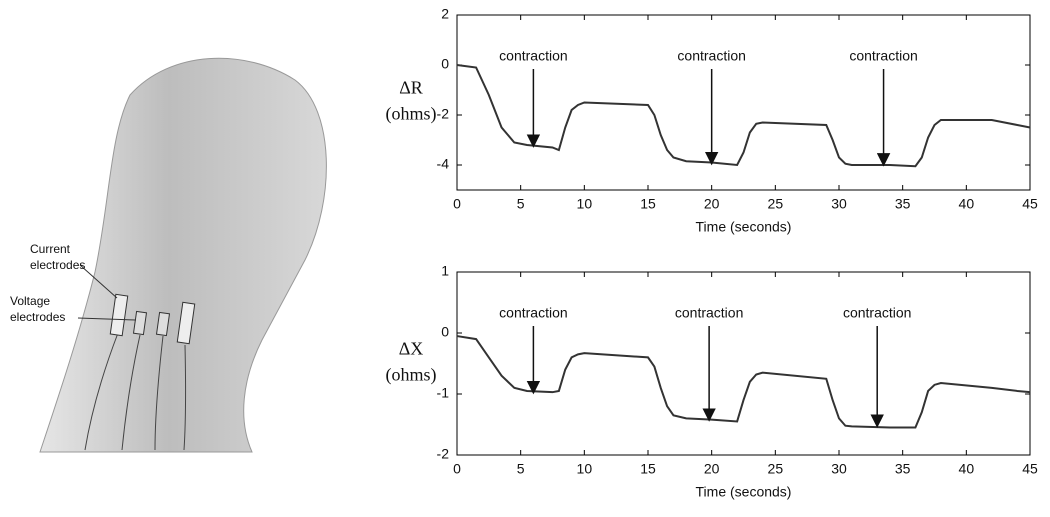 Image resolution: width=1050 pixels, height=517 pixels. I want to click on y-tick-label: -4, so click(443, 164).